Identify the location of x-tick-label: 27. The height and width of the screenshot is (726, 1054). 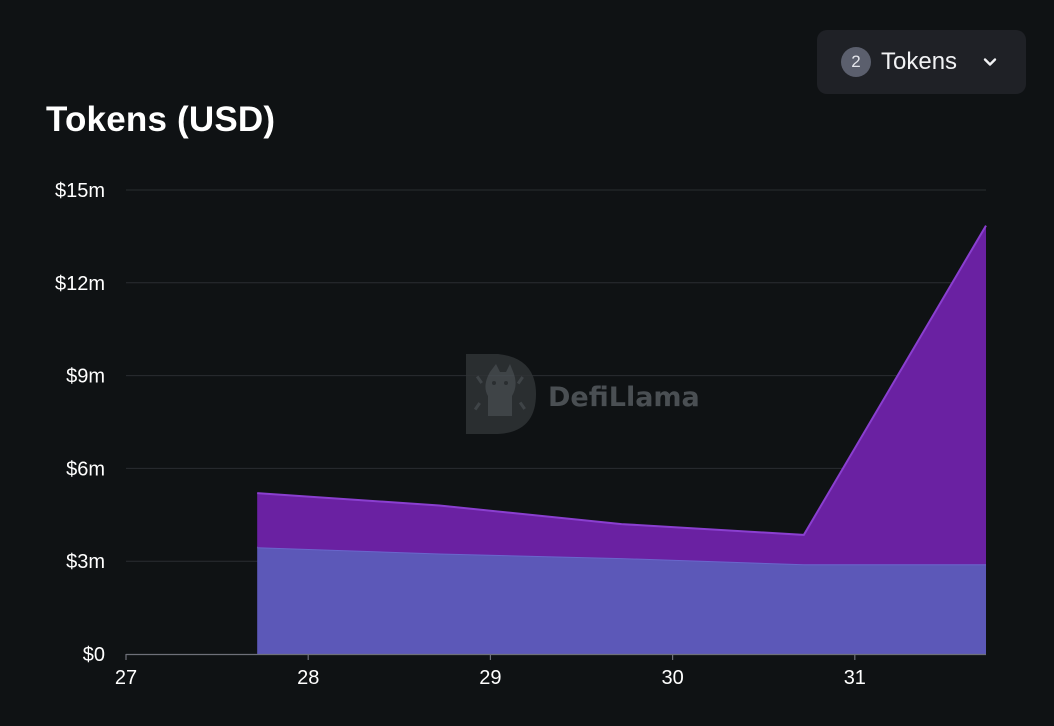
(126, 678).